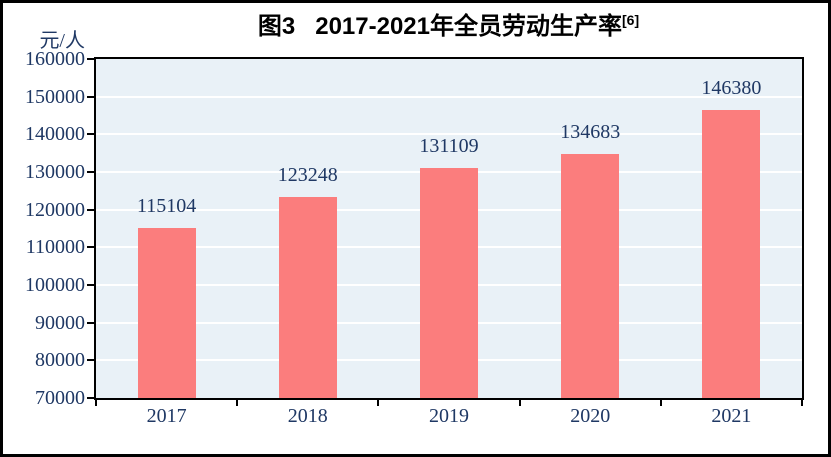 The height and width of the screenshot is (457, 831). Describe the element at coordinates (590, 132) in the screenshot. I see `bar-value-label: 134683` at that location.